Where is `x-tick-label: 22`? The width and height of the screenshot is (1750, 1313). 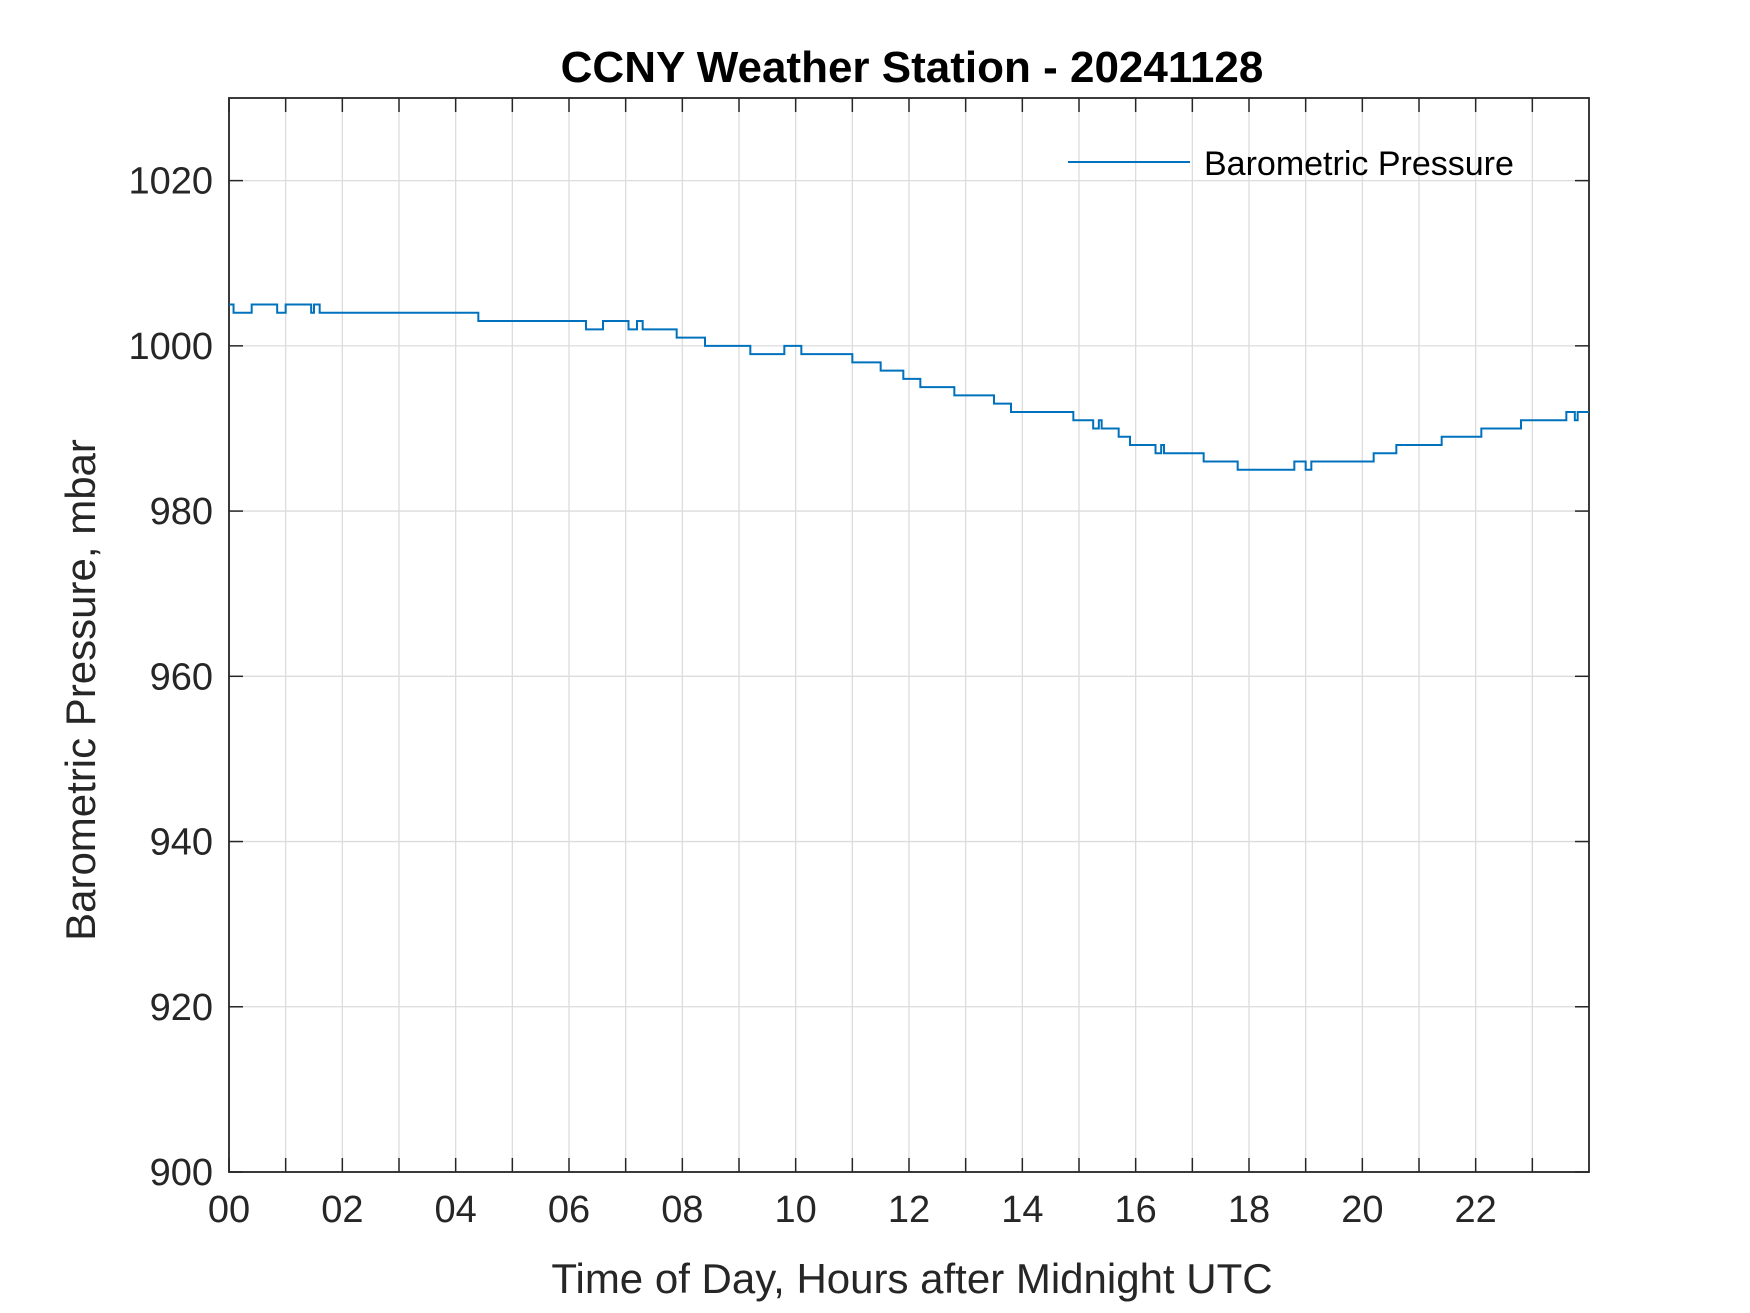 x-tick-label: 22 is located at coordinates (1476, 1210).